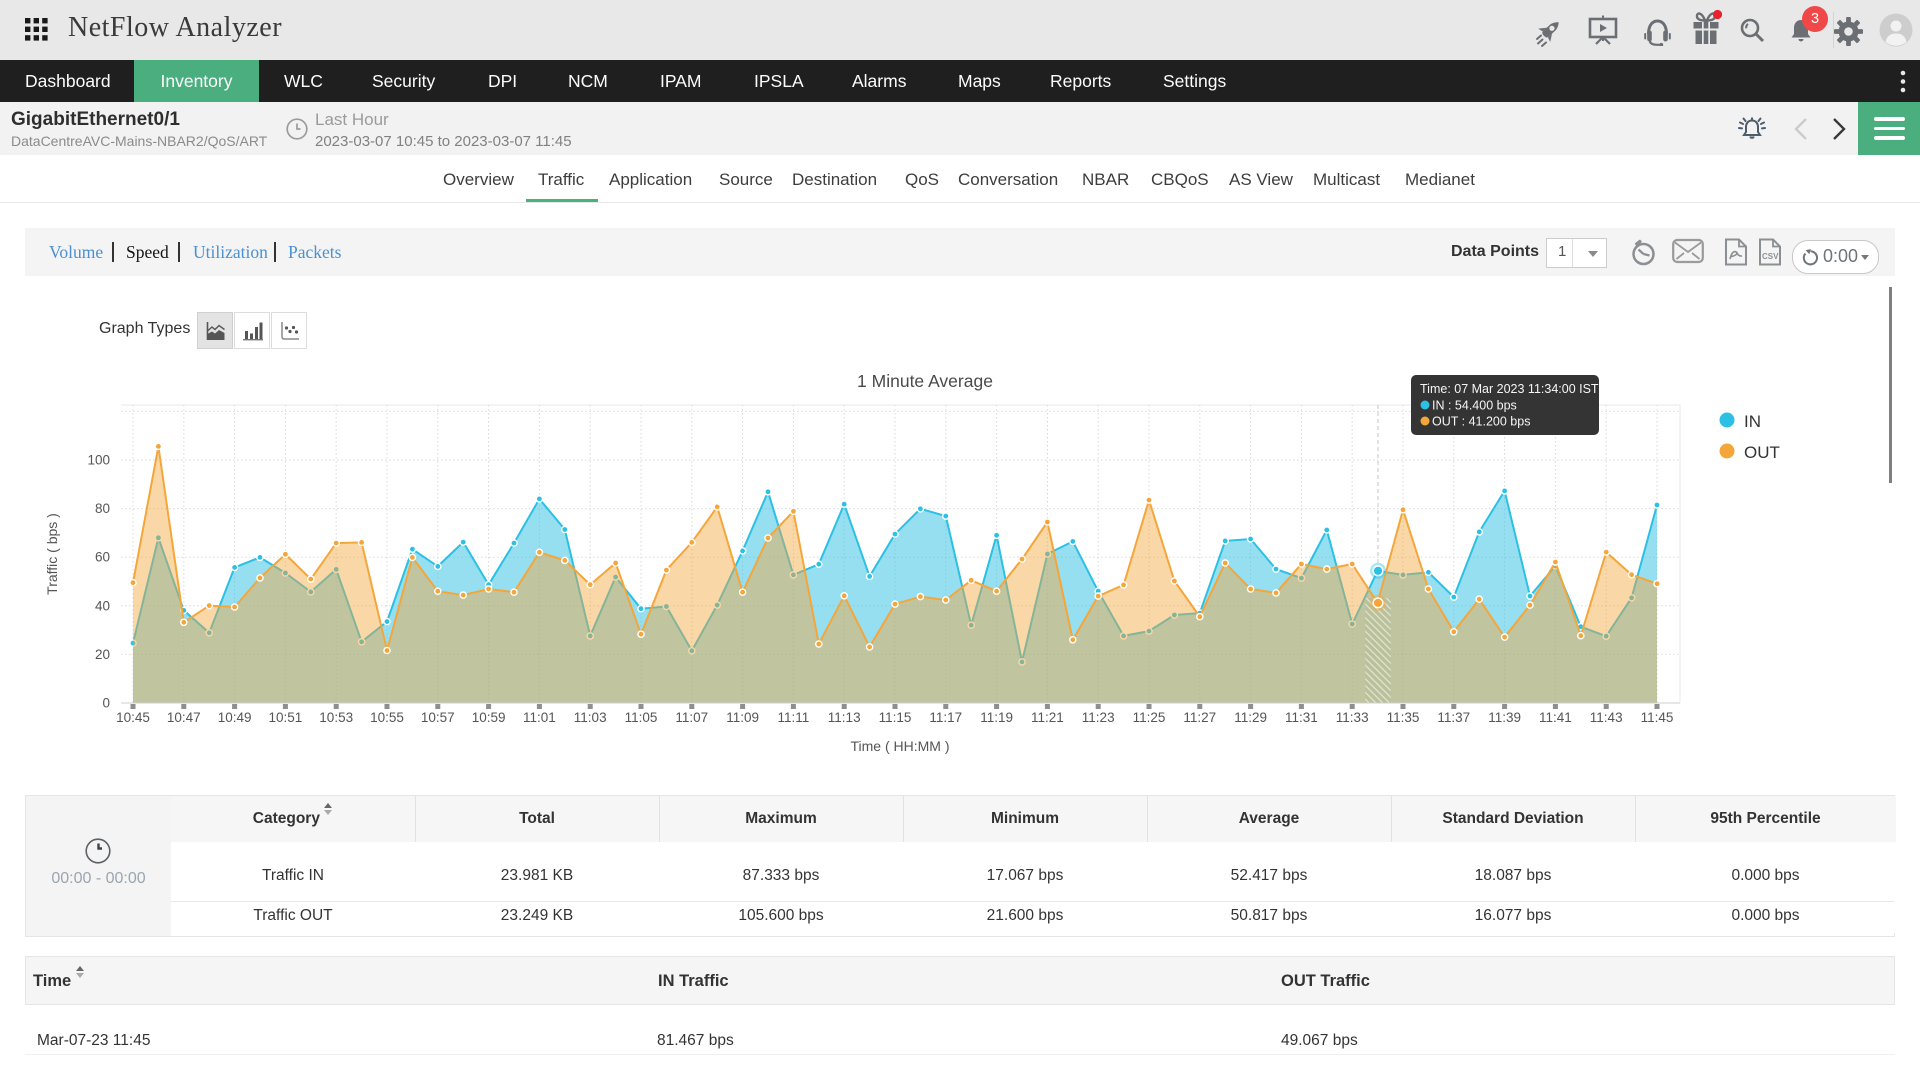 The width and height of the screenshot is (1920, 1080). I want to click on svg-text: 11:41, so click(1555, 717).